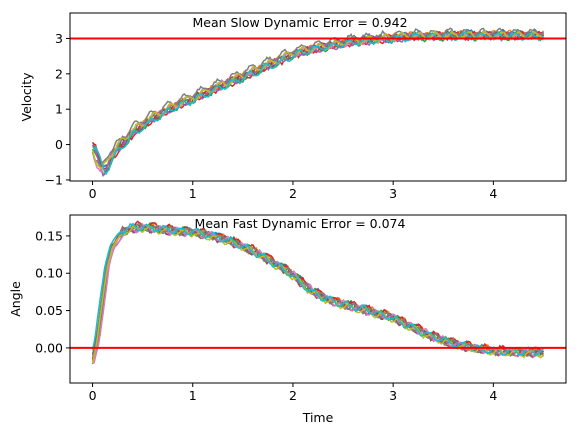 Image resolution: width=579 pixels, height=436 pixels. What do you see at coordinates (26, 97) in the screenshot?
I see `velocity-ylabel: Velocity` at bounding box center [26, 97].